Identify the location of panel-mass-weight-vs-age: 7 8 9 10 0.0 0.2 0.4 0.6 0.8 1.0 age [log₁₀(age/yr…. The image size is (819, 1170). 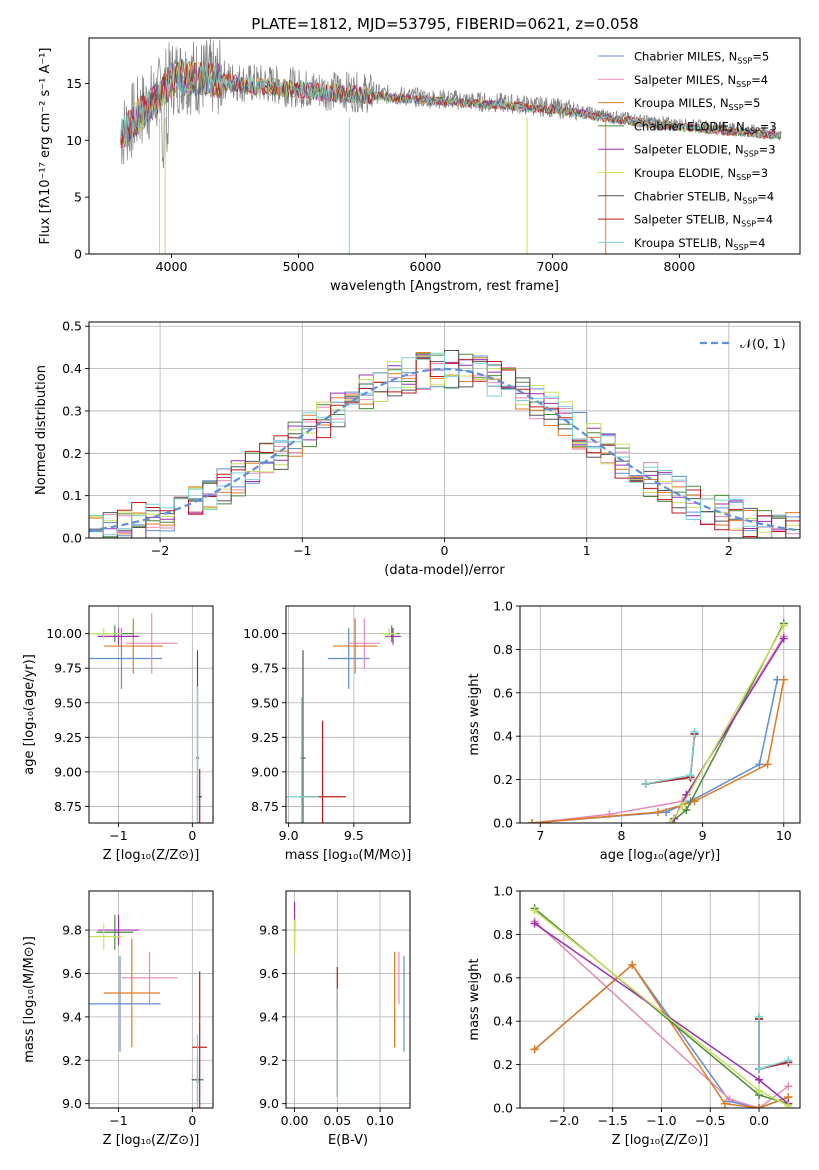
(634, 731).